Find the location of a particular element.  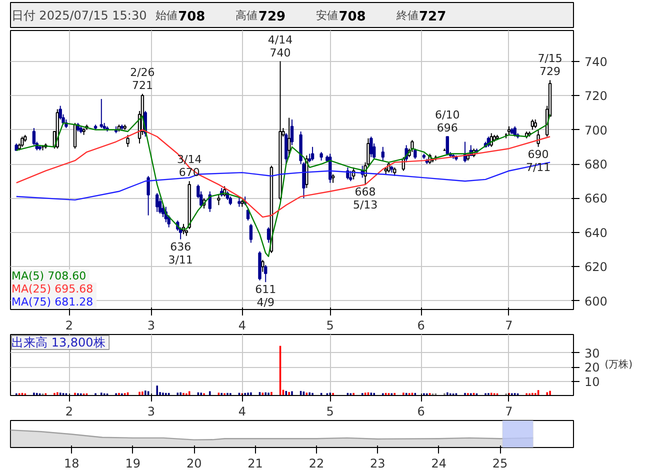

text: MA(5) 708.60 is located at coordinates (49, 276).